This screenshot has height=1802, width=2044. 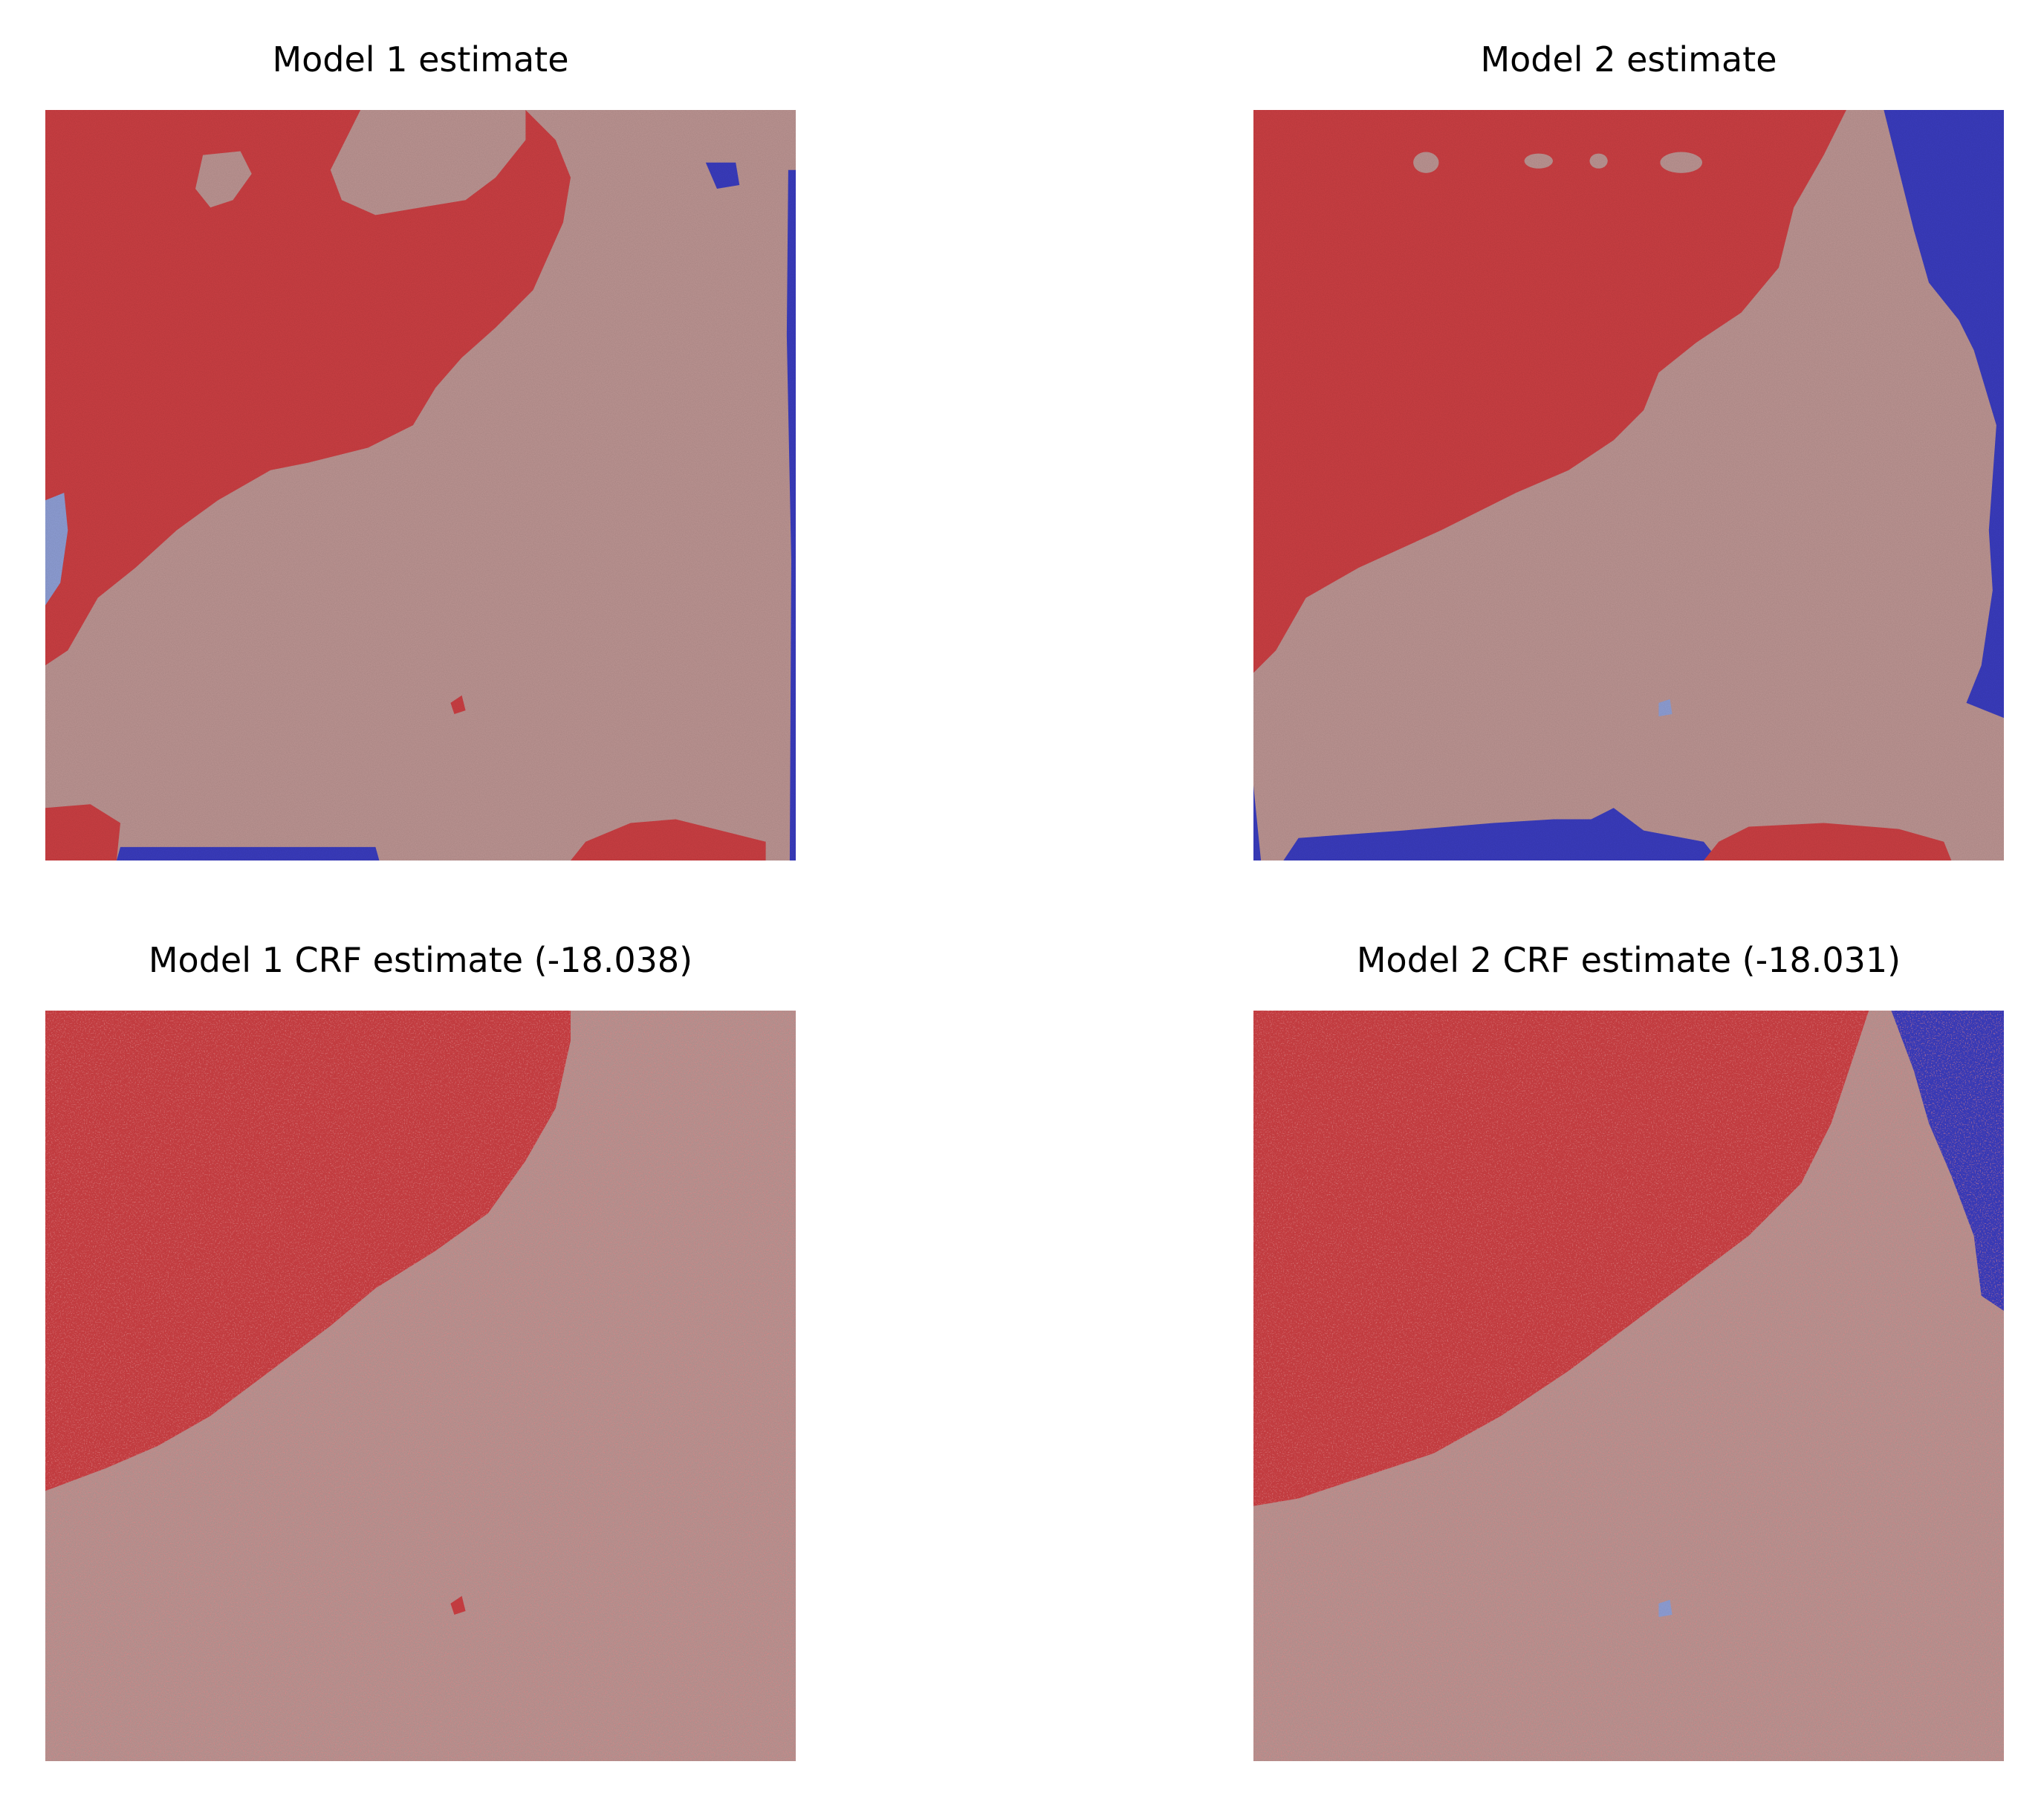 What do you see at coordinates (420, 59) in the screenshot?
I see `panel-title-model1-estimate: Model 1 estimate` at bounding box center [420, 59].